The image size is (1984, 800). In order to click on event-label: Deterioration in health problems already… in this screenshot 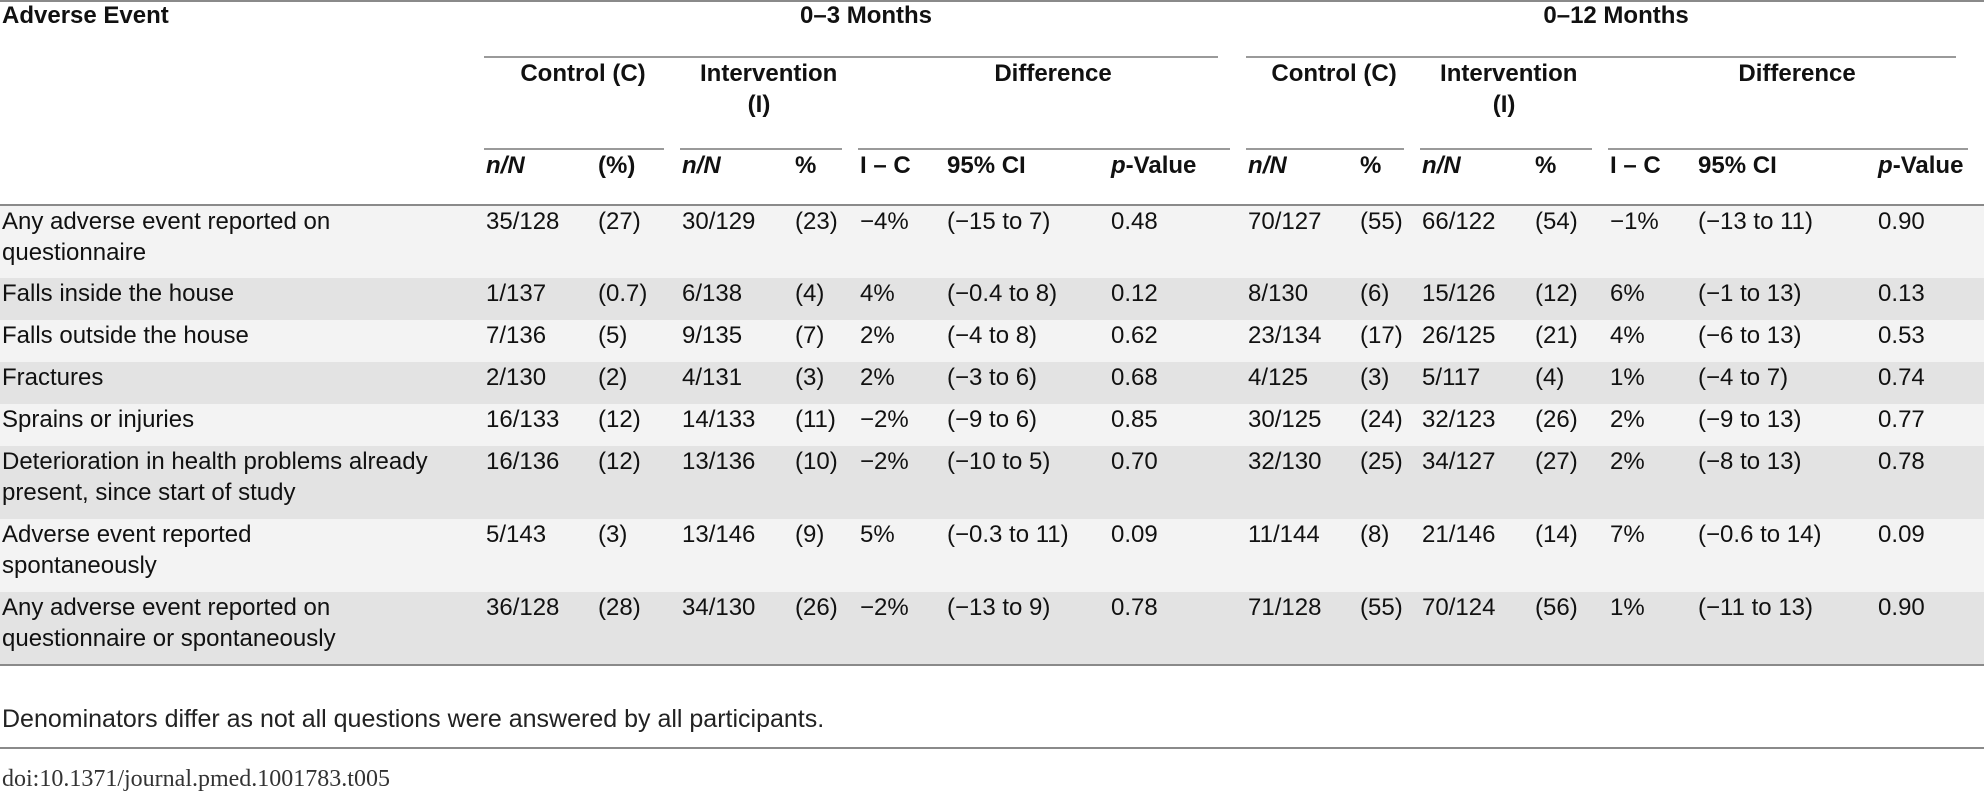, I will do `click(242, 482)`.